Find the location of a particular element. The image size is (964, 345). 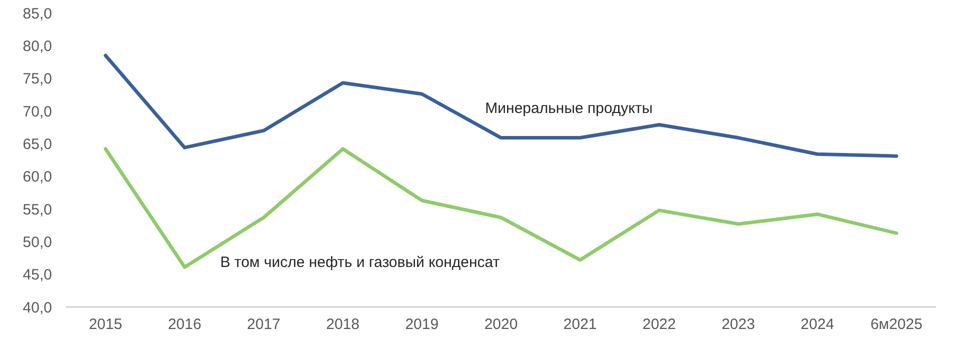

x-tick-label: 2020 is located at coordinates (501, 324).